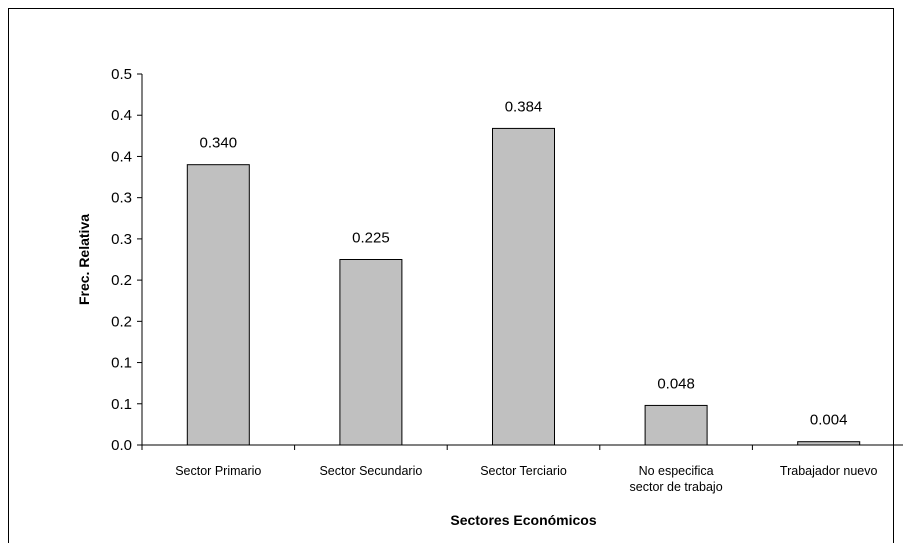 The height and width of the screenshot is (552, 903). What do you see at coordinates (524, 106) in the screenshot?
I see `data-label: 0.384` at bounding box center [524, 106].